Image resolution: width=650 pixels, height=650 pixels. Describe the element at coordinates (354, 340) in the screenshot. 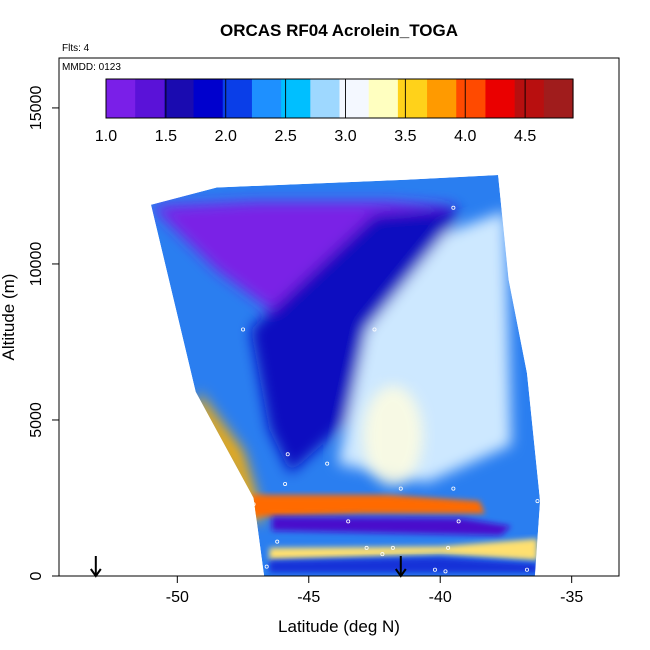

I see `field-dark-blue-wedge` at that location.